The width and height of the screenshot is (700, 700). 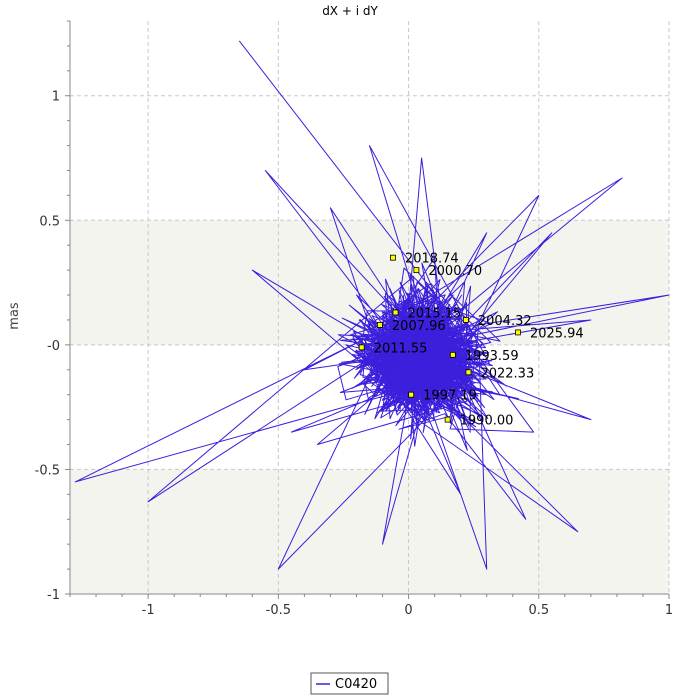 What do you see at coordinates (435, 313) in the screenshot?
I see `epoch-label-2: 2015.15` at bounding box center [435, 313].